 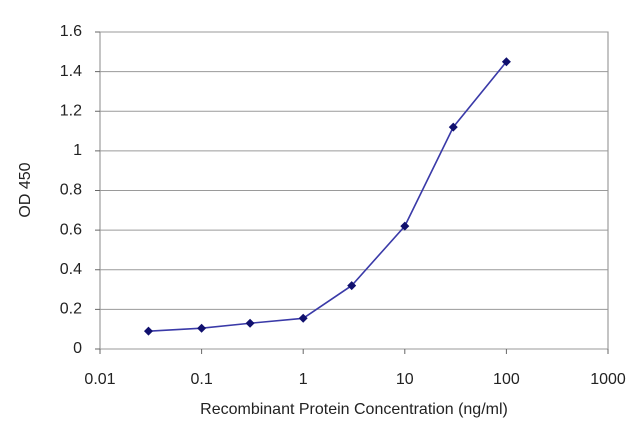 I want to click on y-tick-label: 0.8, so click(x=71, y=190).